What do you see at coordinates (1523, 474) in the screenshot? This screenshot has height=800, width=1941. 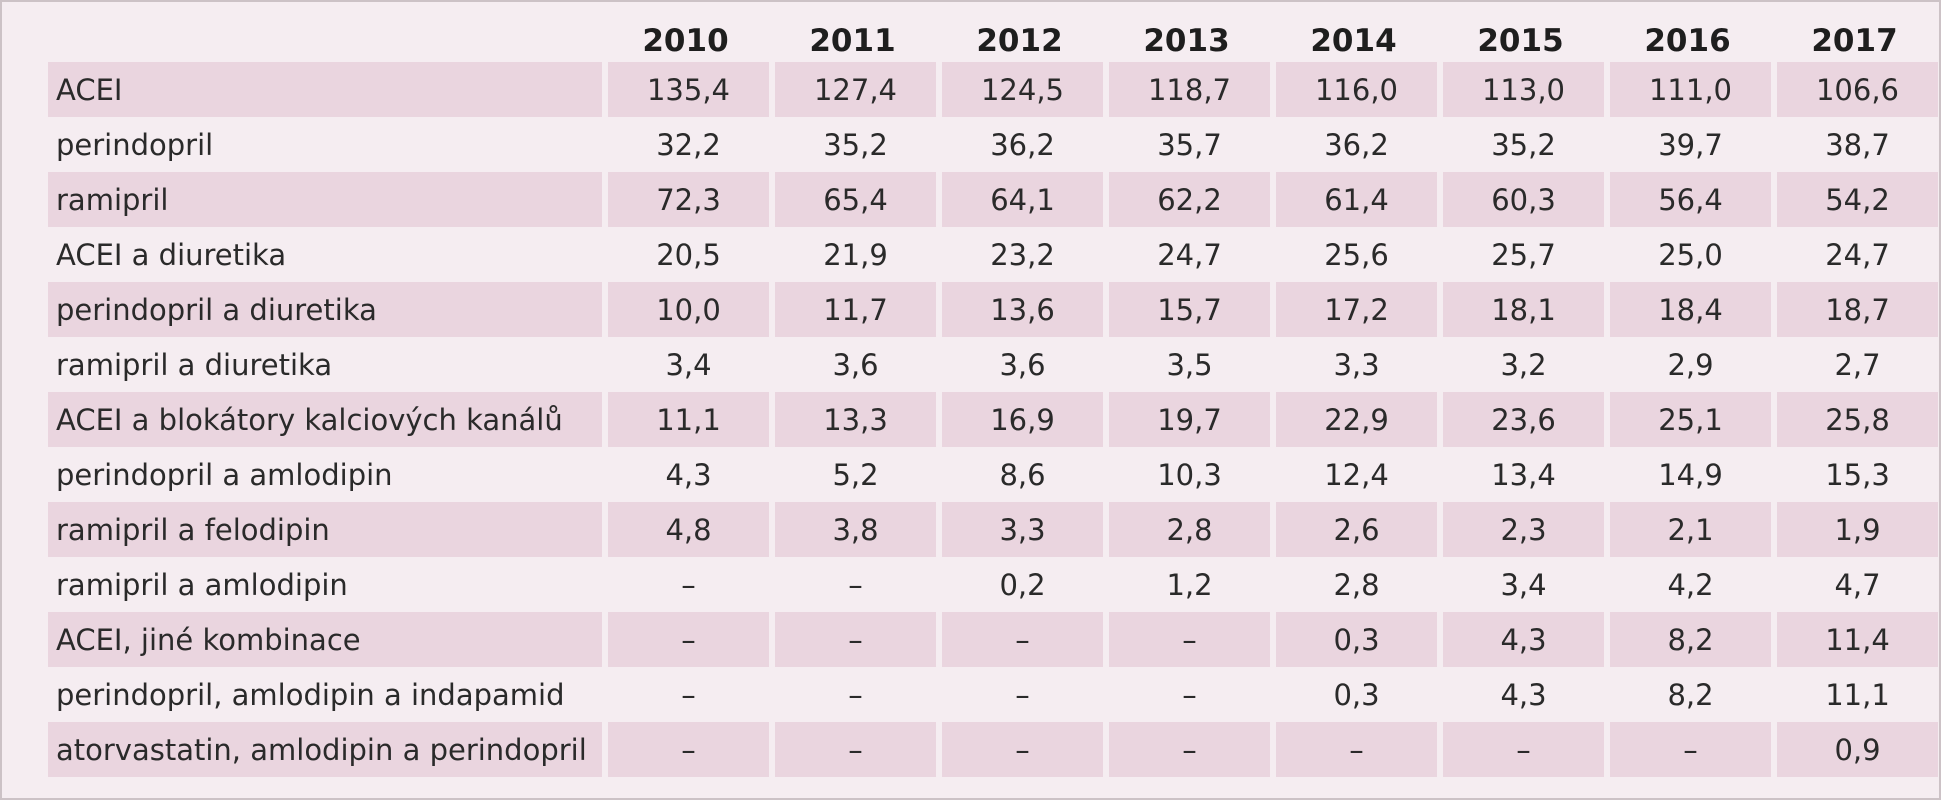 I see `value-cell: 13,4` at bounding box center [1523, 474].